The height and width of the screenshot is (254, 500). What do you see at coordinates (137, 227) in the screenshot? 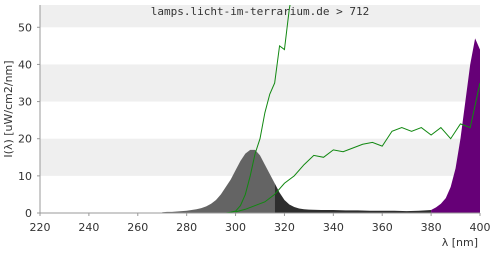
I see `x-tick-label: 260` at bounding box center [137, 227].